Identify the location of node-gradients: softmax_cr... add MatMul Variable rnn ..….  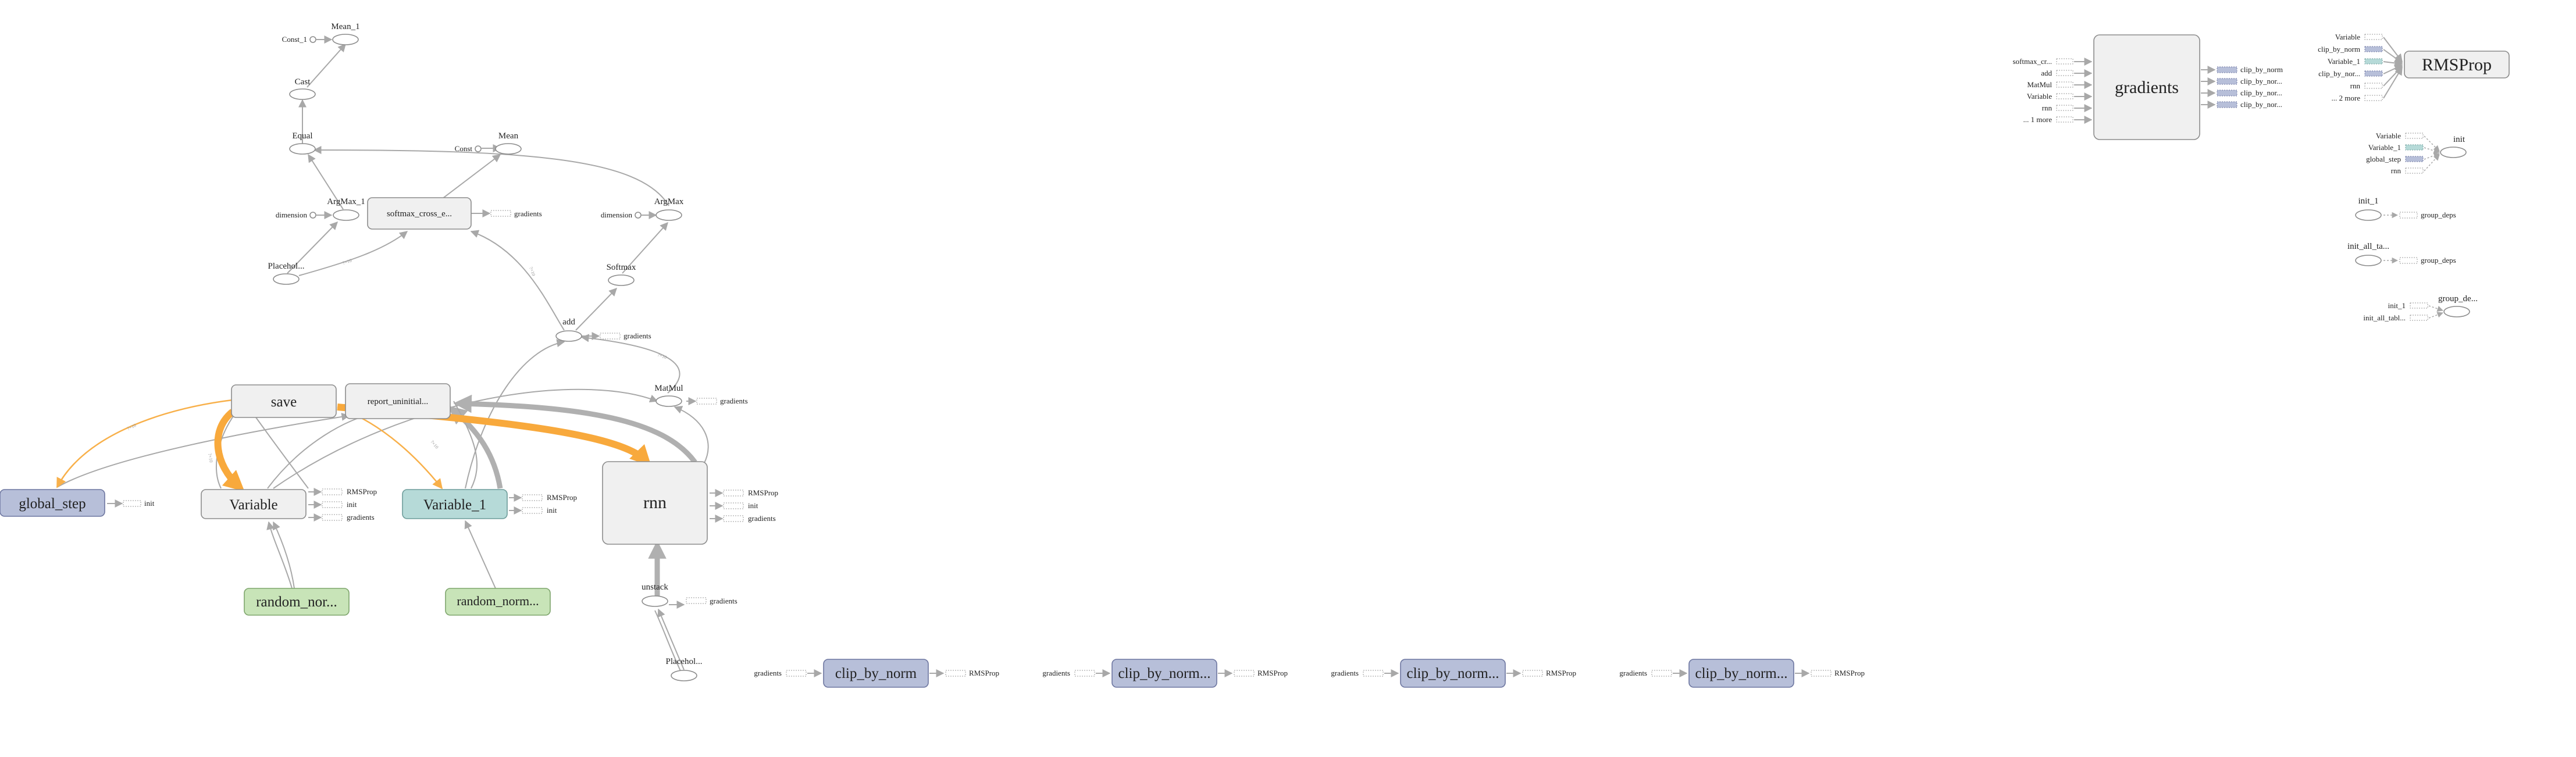
(2147, 87).